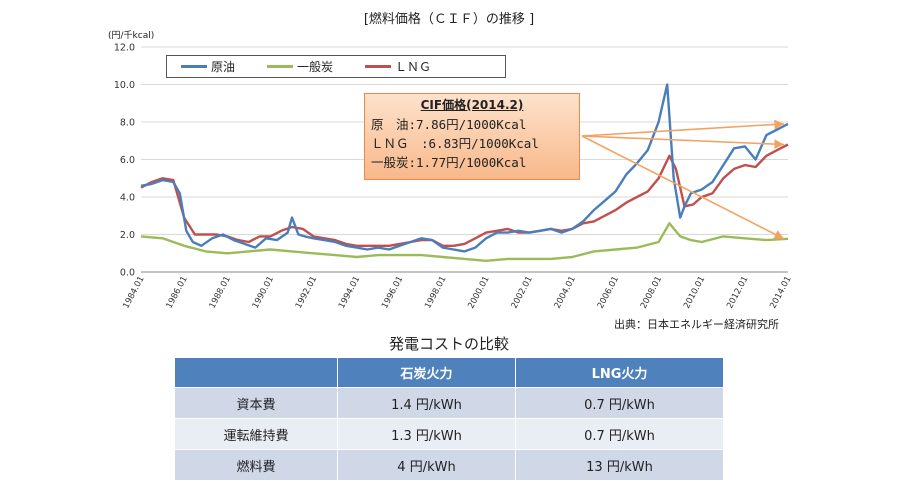  Describe the element at coordinates (683, 128) in the screenshot. I see `arrow-to-crude` at that location.